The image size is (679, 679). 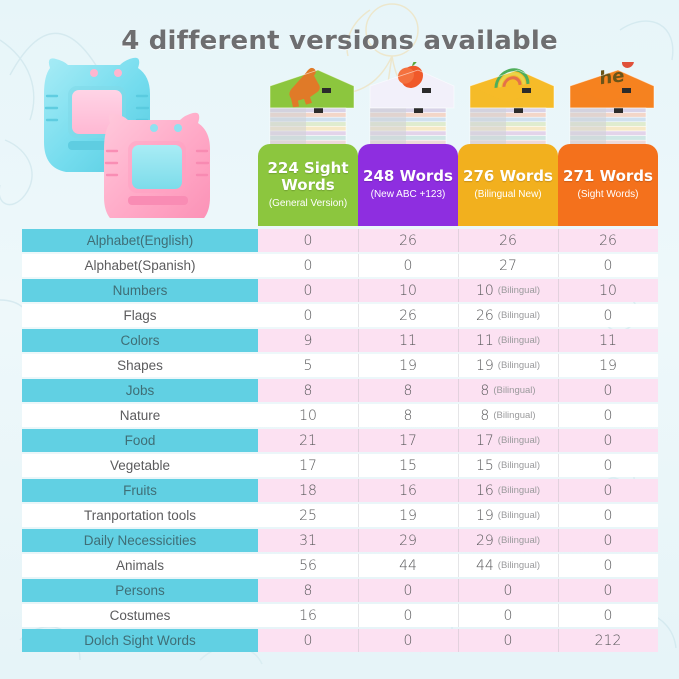 I want to click on row-label: Tranportation tools, so click(x=140, y=515).